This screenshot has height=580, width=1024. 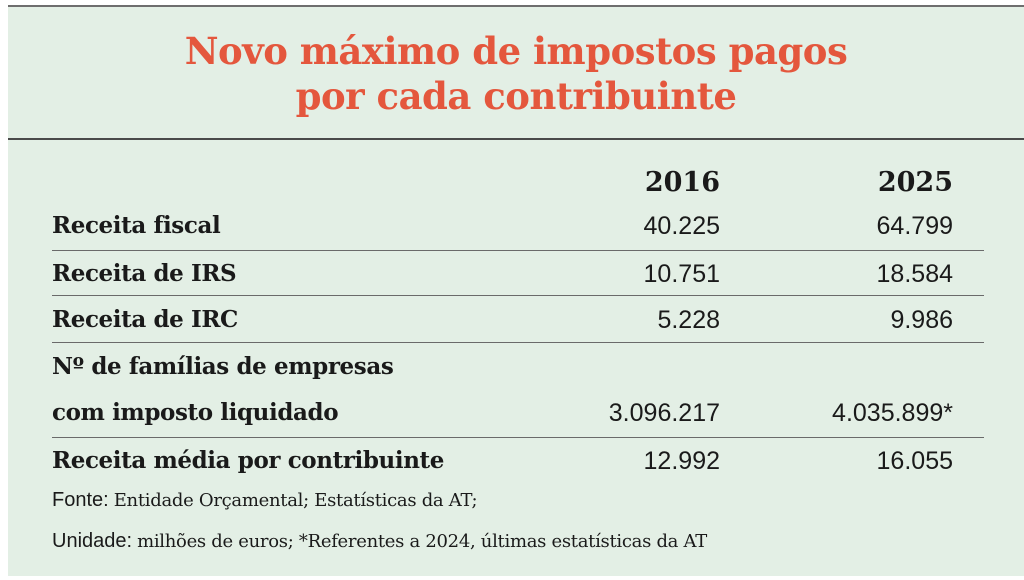 What do you see at coordinates (248, 460) in the screenshot?
I see `row-label: Receita média por contribuinte` at bounding box center [248, 460].